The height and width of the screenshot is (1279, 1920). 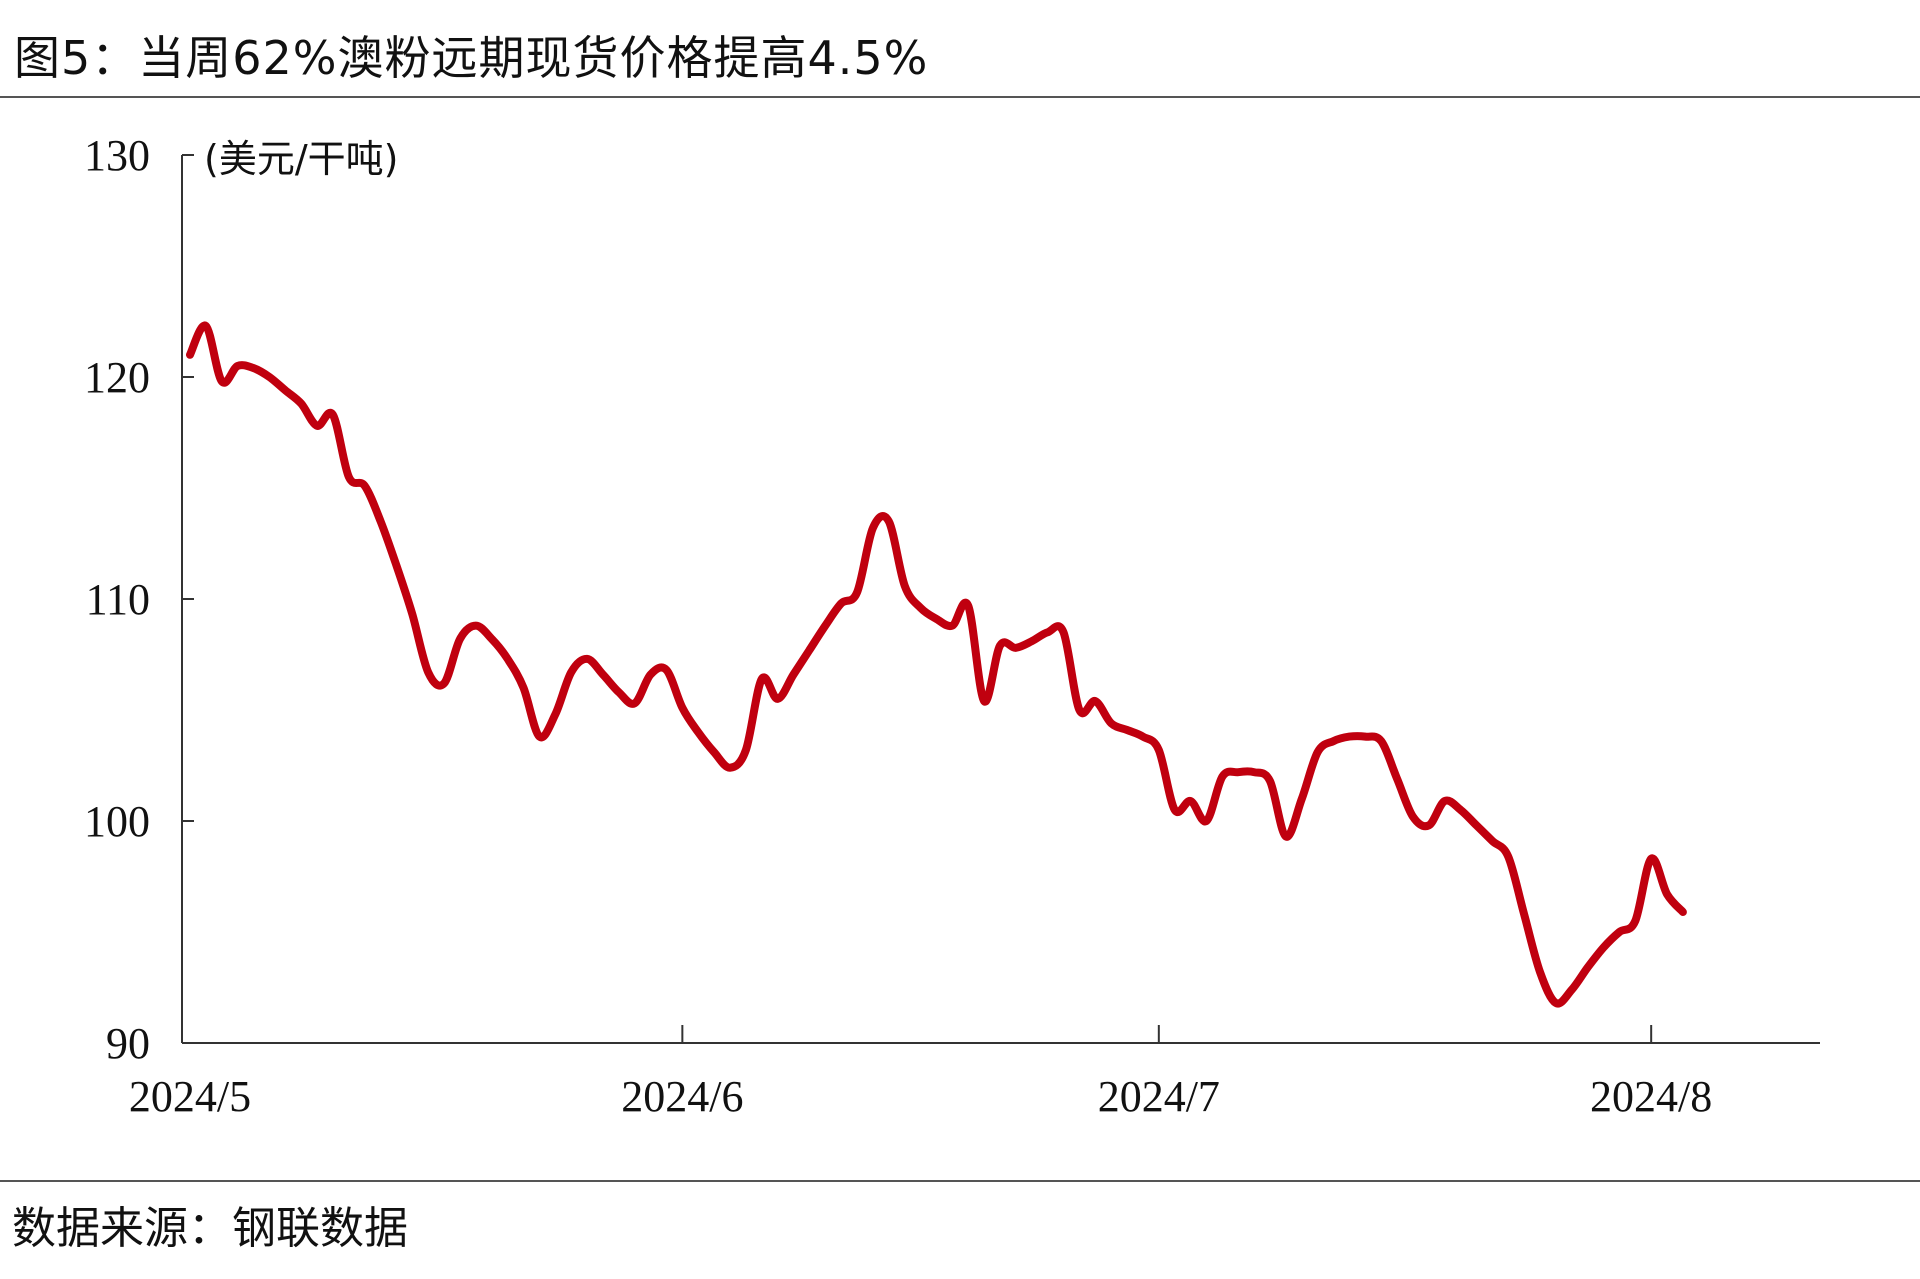 What do you see at coordinates (682, 1096) in the screenshot?
I see `x-tick-label: 2024/6` at bounding box center [682, 1096].